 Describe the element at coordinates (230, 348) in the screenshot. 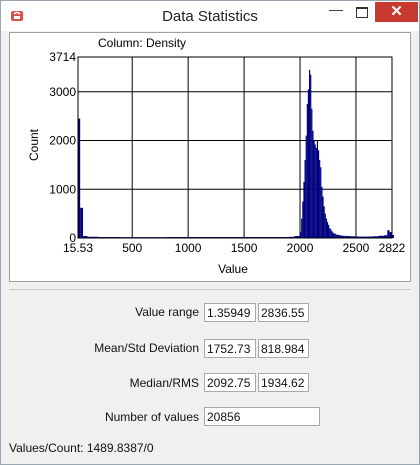

I see `mean-field: 1752.73` at that location.